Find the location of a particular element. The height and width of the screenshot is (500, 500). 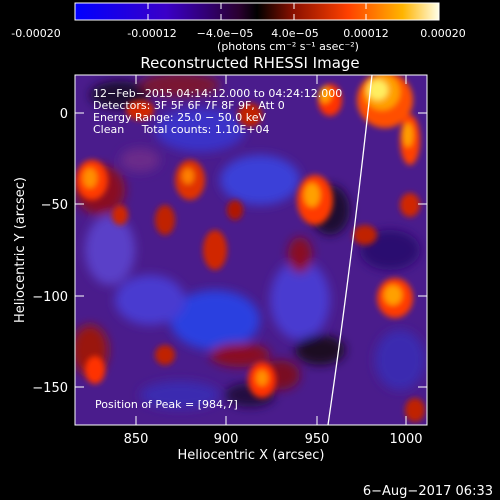

colorbar-tick-label: 0.00020 is located at coordinates (443, 33).